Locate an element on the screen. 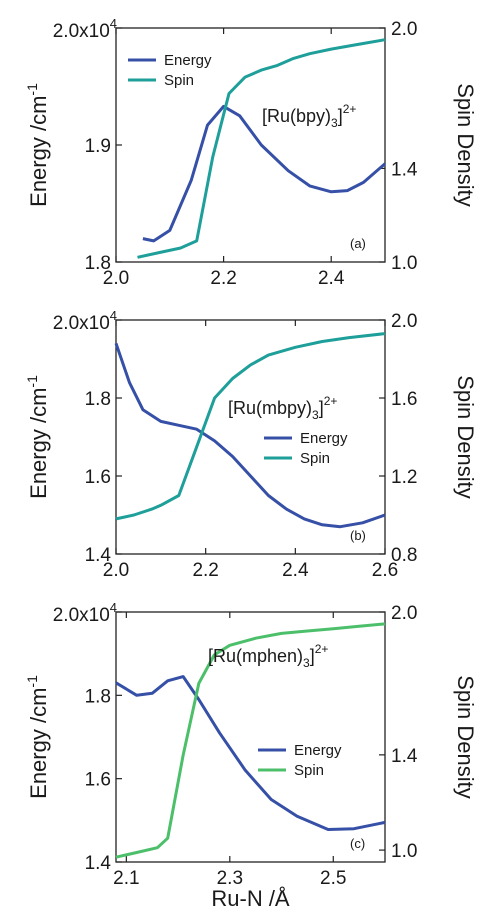 Image resolution: width=478 pixels, height=920 pixels. x-tick-label: 2.5 is located at coordinates (333, 878).